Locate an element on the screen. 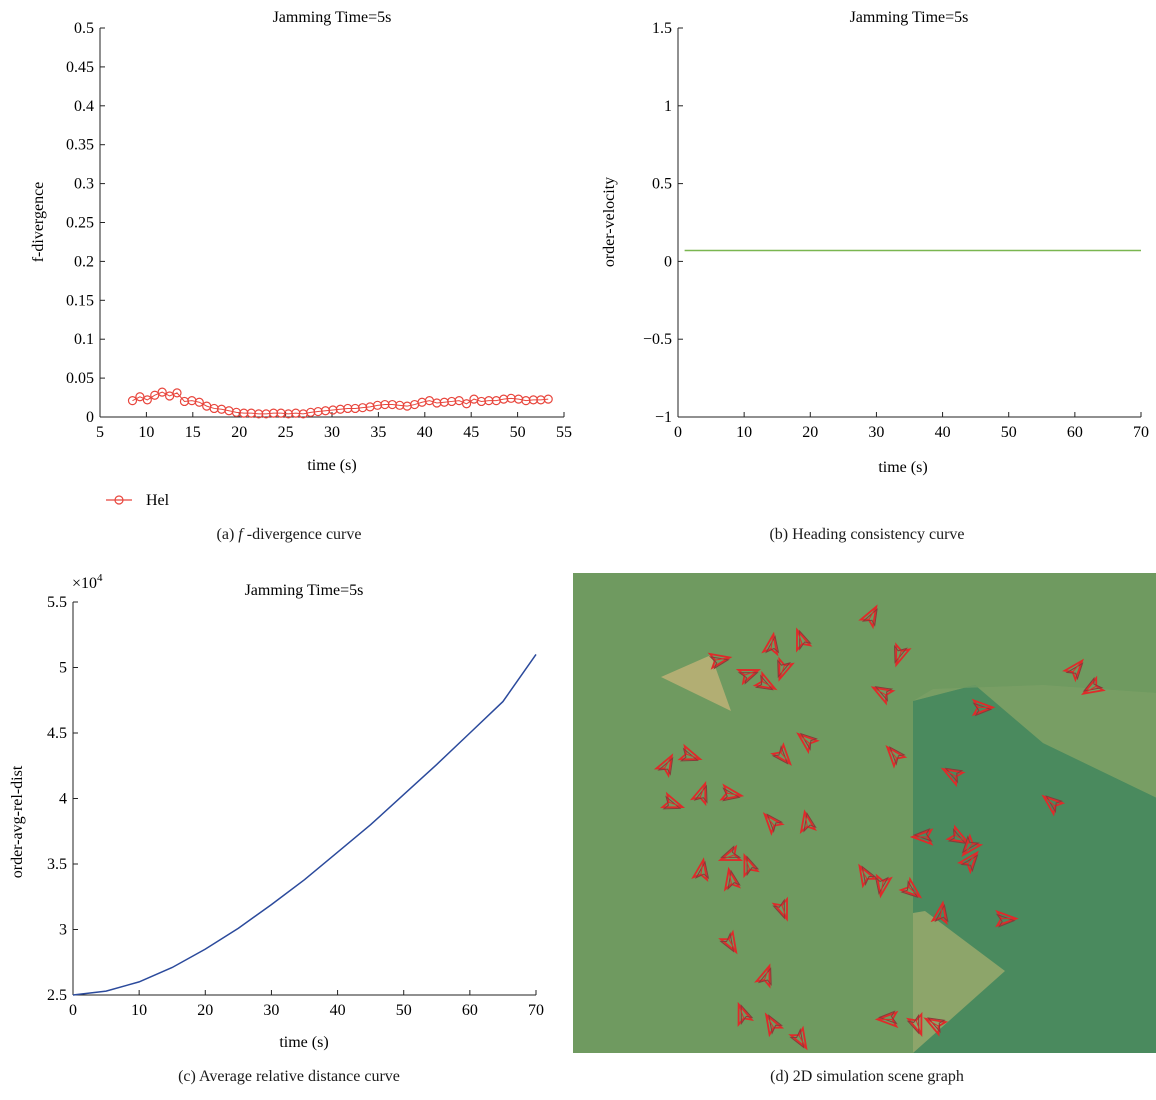  chart-b-y-tick-label: 1 is located at coordinates (668, 106).